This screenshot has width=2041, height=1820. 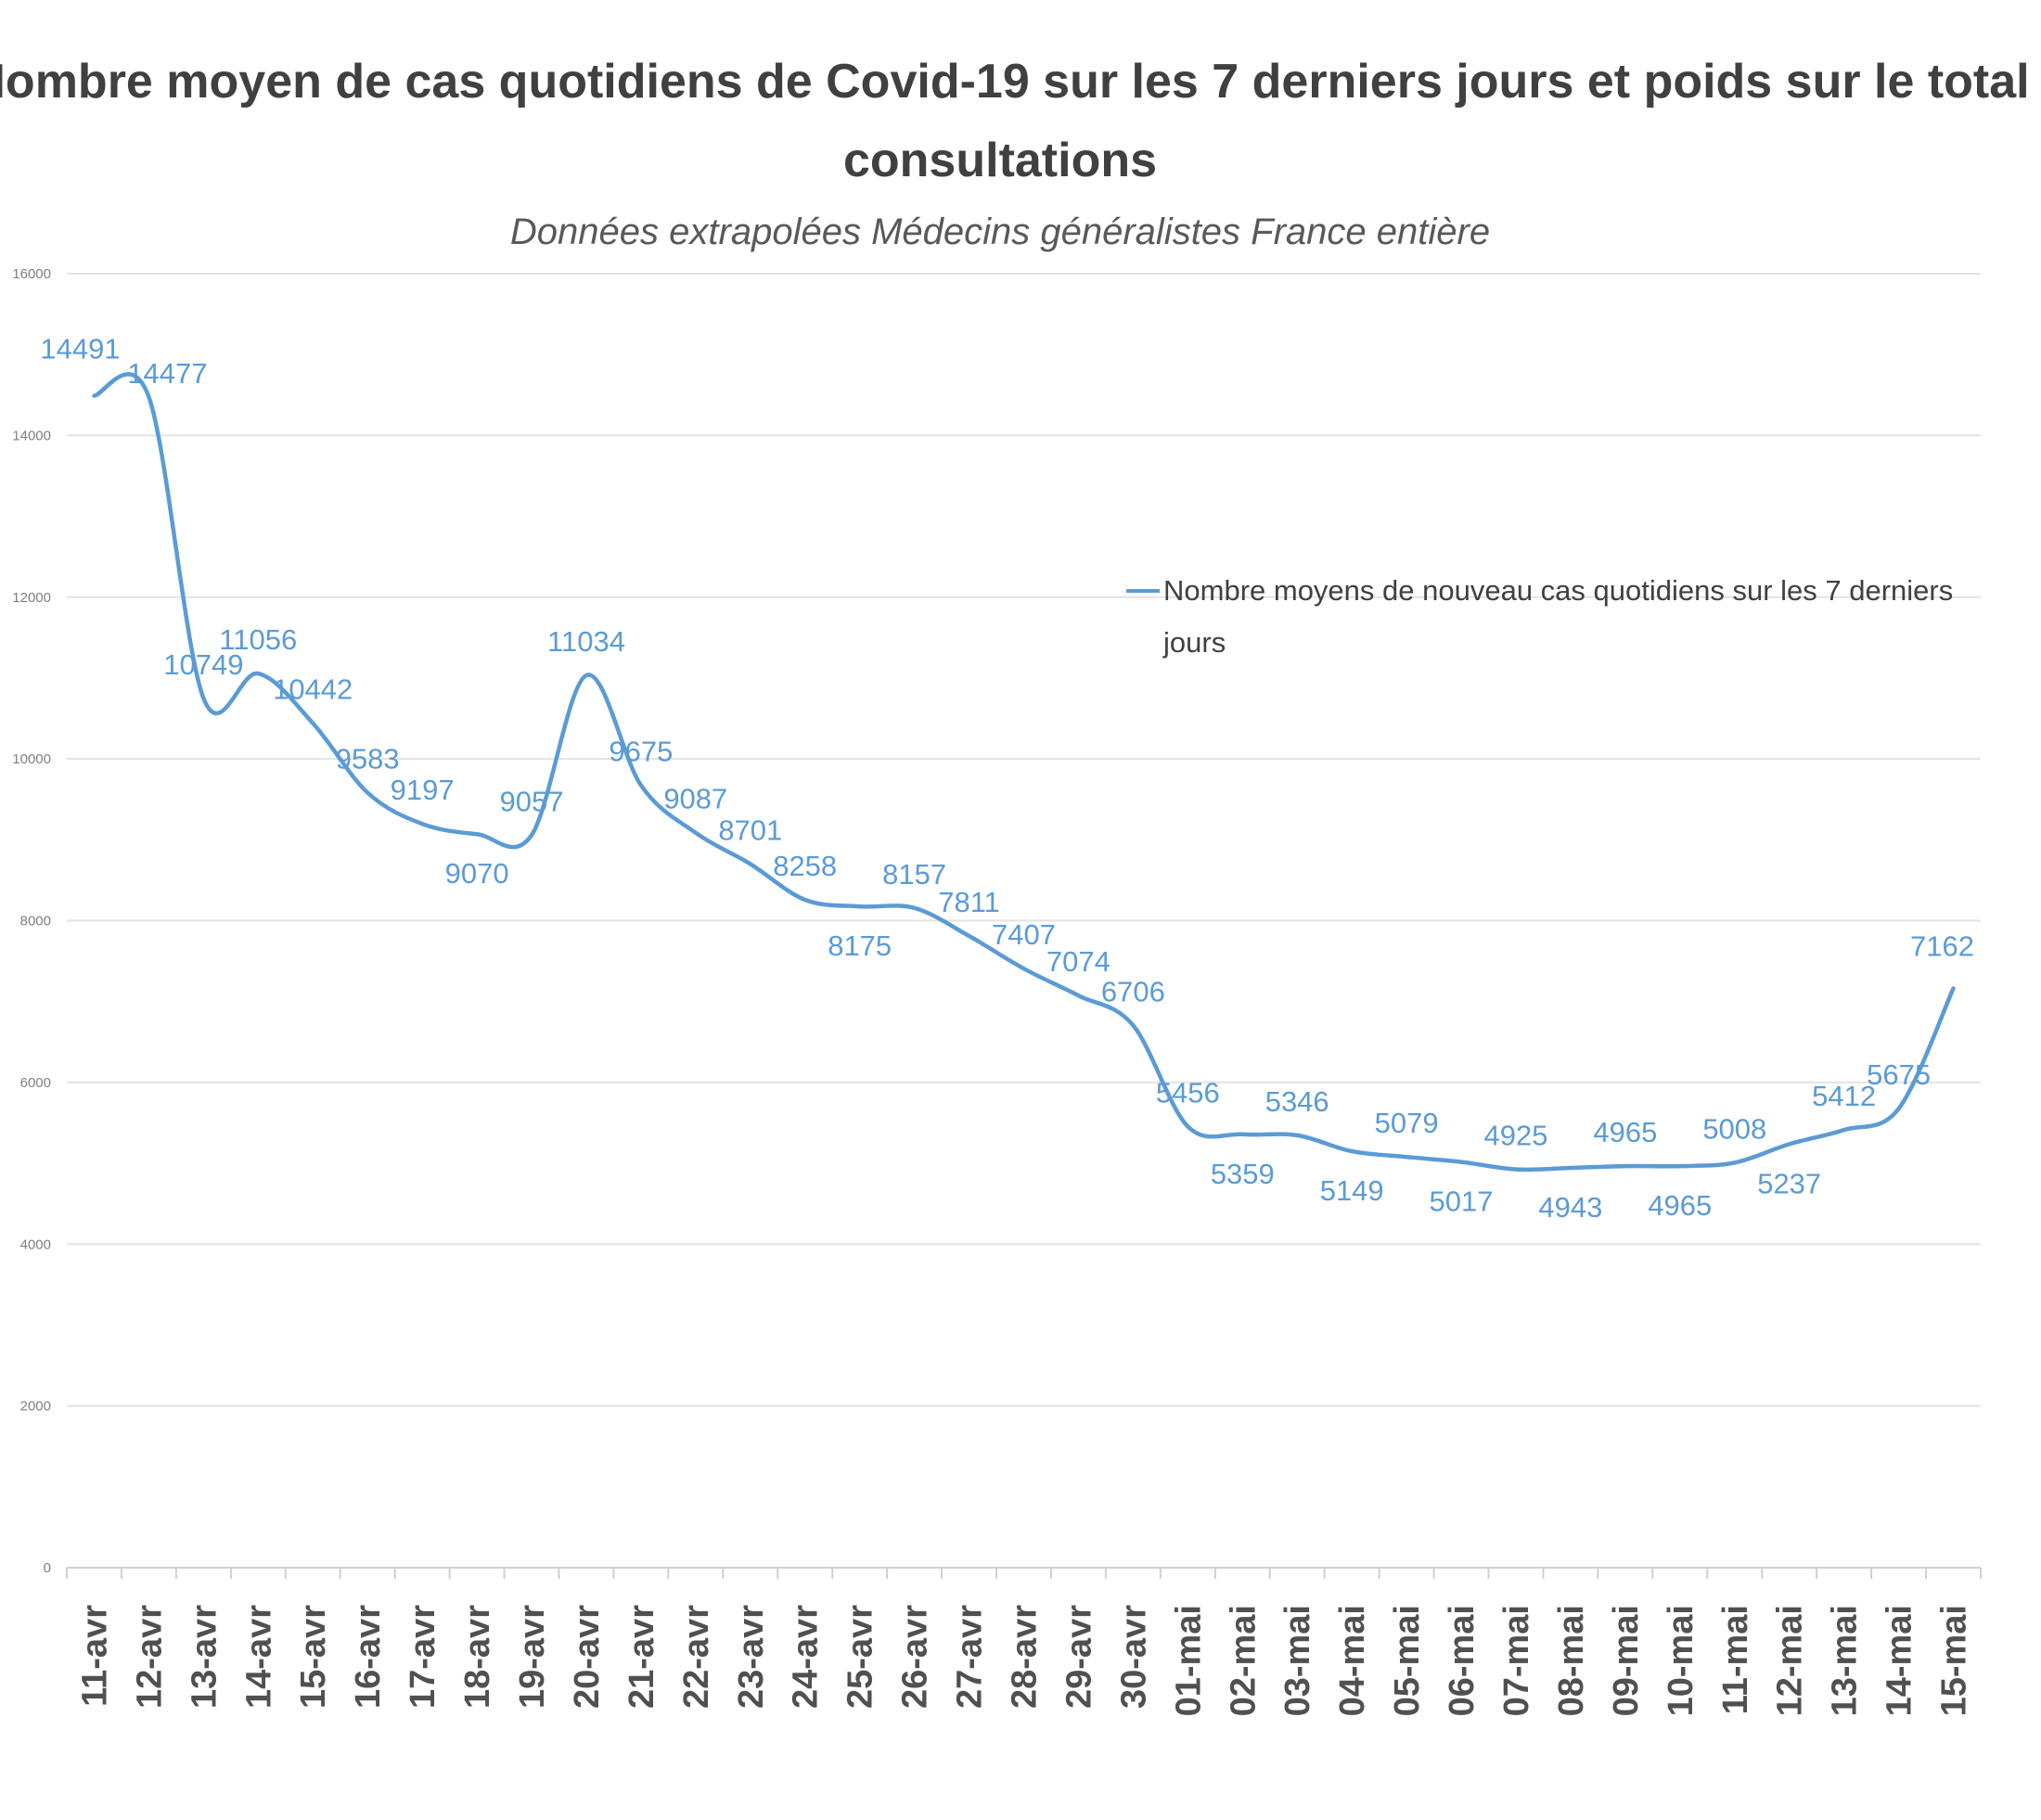 What do you see at coordinates (915, 1657) in the screenshot?
I see `x-tick-label: 26-avr` at bounding box center [915, 1657].